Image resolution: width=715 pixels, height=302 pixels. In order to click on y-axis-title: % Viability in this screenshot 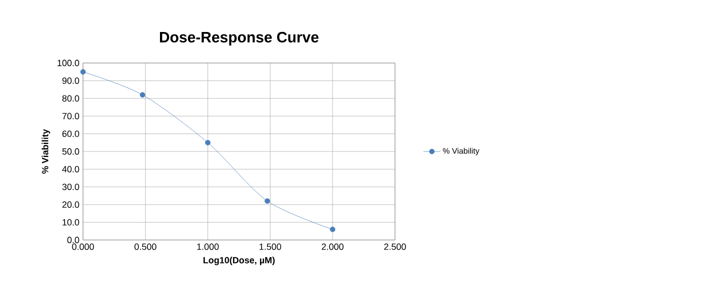, I will do `click(46, 151)`.